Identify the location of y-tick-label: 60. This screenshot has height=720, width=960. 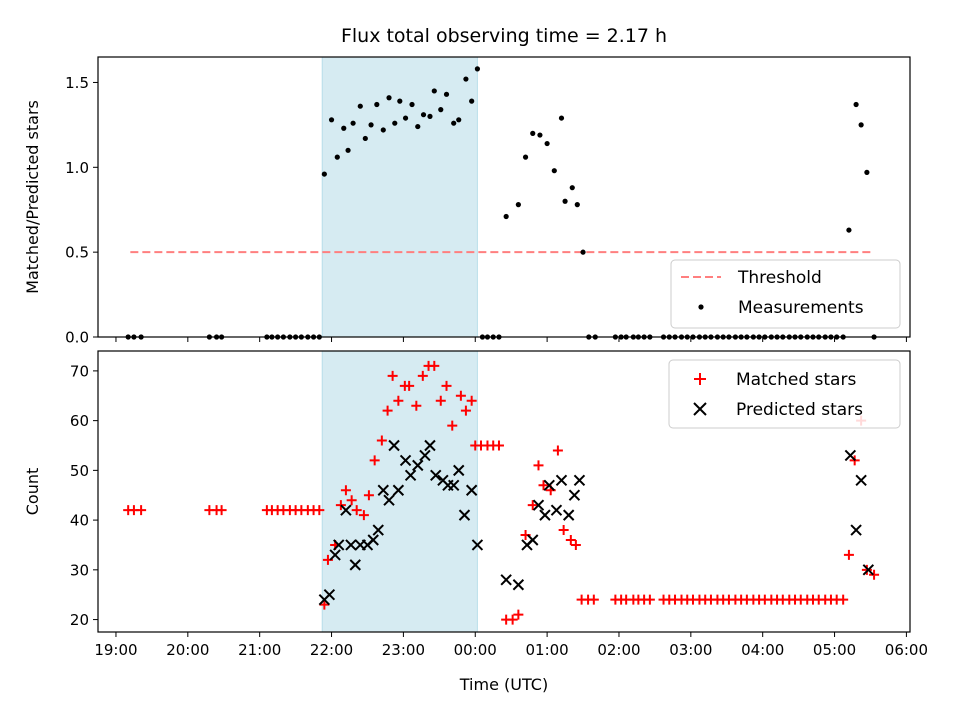
(79, 421).